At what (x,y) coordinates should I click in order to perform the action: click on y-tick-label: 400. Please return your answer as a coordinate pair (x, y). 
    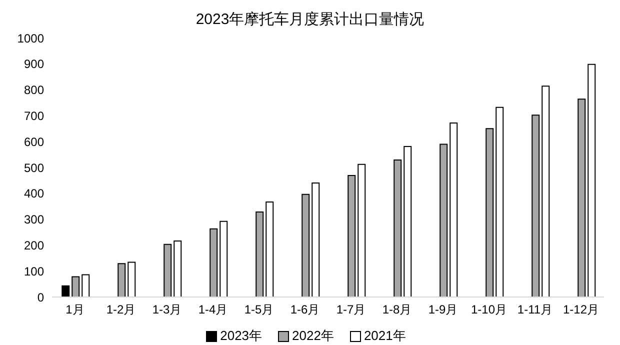
    Looking at the image, I should click on (34, 193).